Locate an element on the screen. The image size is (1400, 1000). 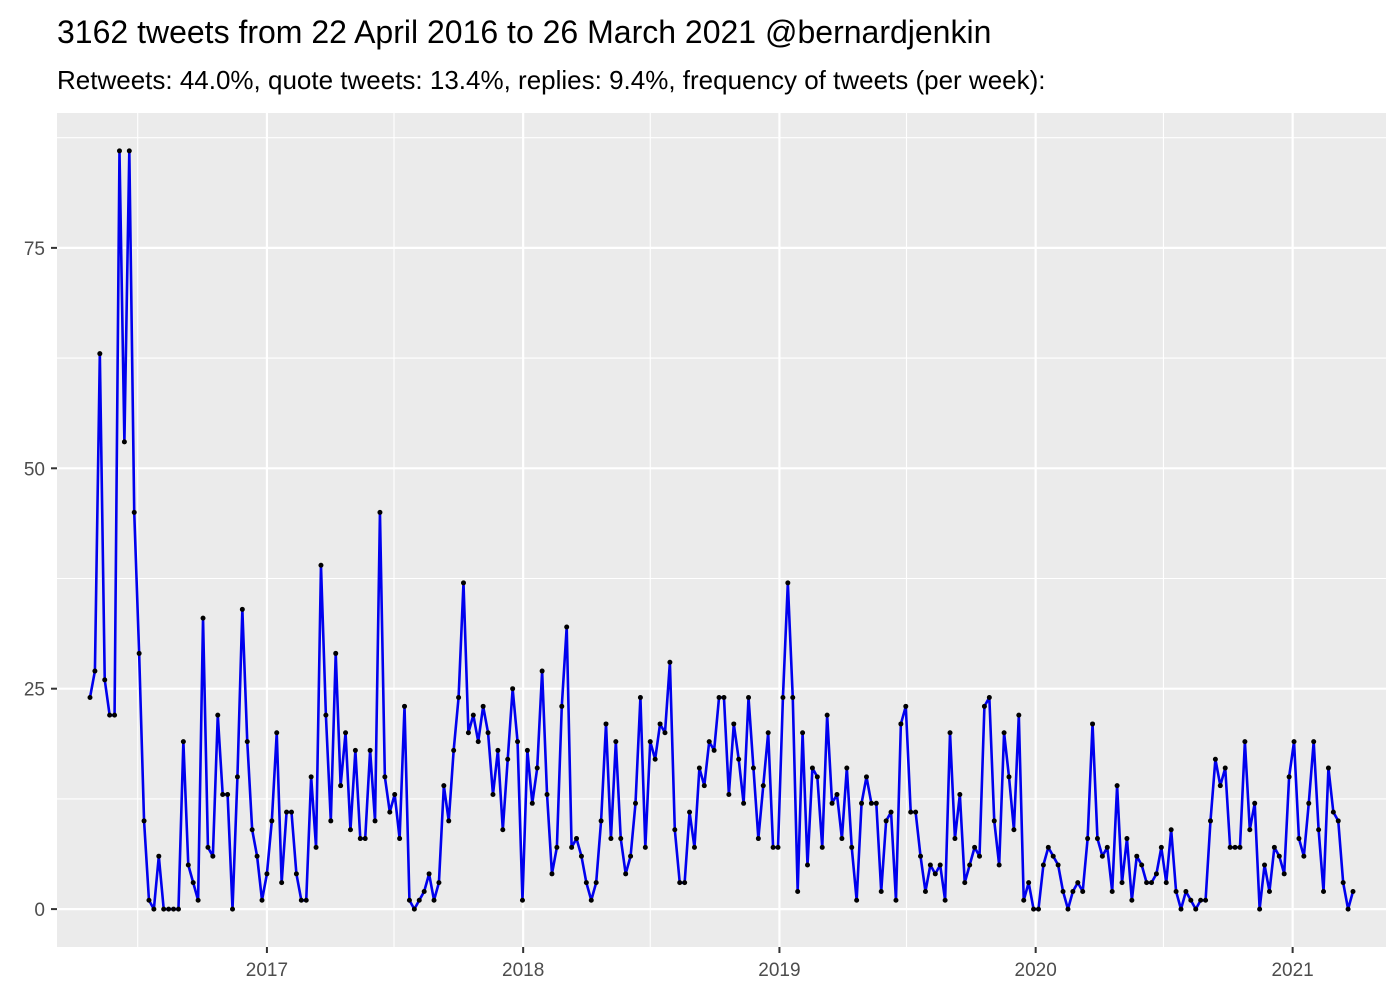
y-tick-label: 25 is located at coordinates (34, 690).